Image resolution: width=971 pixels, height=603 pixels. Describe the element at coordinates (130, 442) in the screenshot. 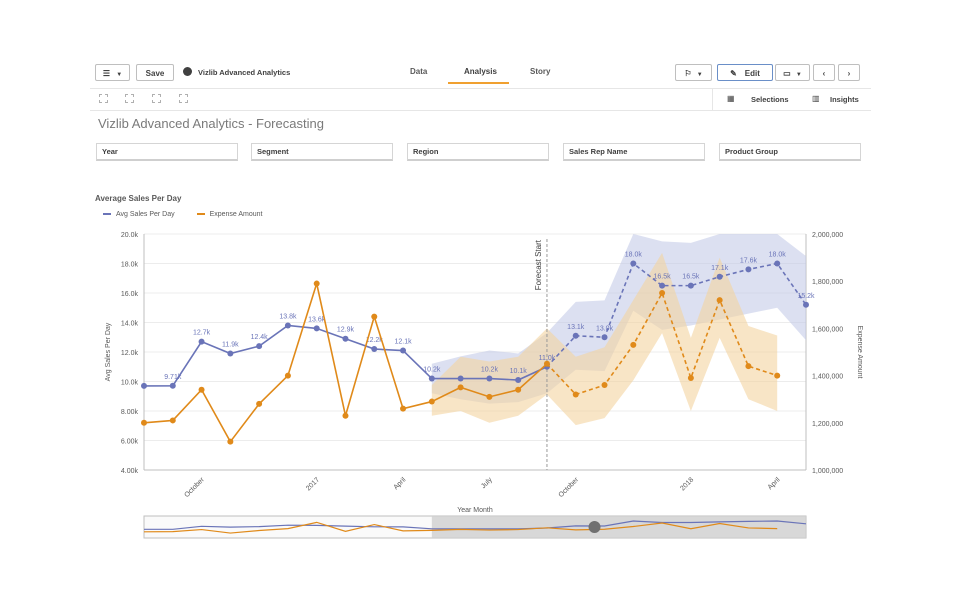

I see `y-tick-label: 6.00k` at that location.